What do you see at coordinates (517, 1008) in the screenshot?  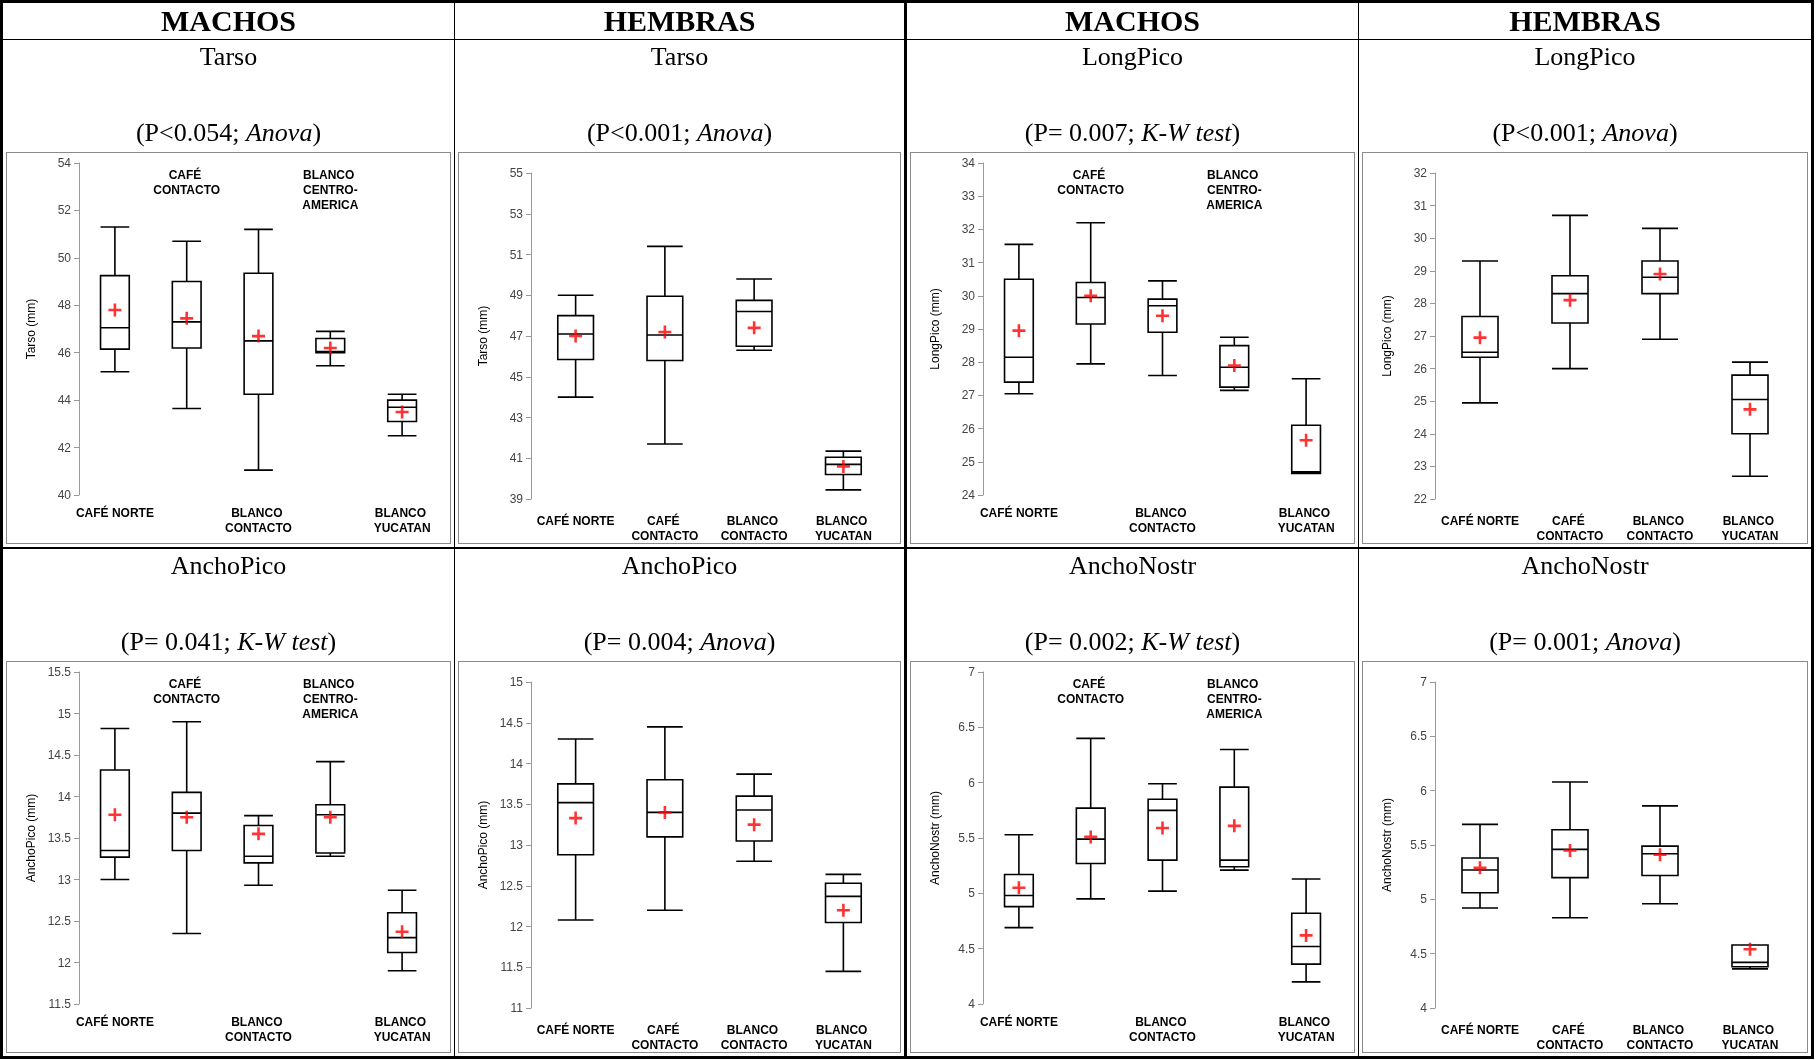 I see `y-tick-label: 11` at bounding box center [517, 1008].